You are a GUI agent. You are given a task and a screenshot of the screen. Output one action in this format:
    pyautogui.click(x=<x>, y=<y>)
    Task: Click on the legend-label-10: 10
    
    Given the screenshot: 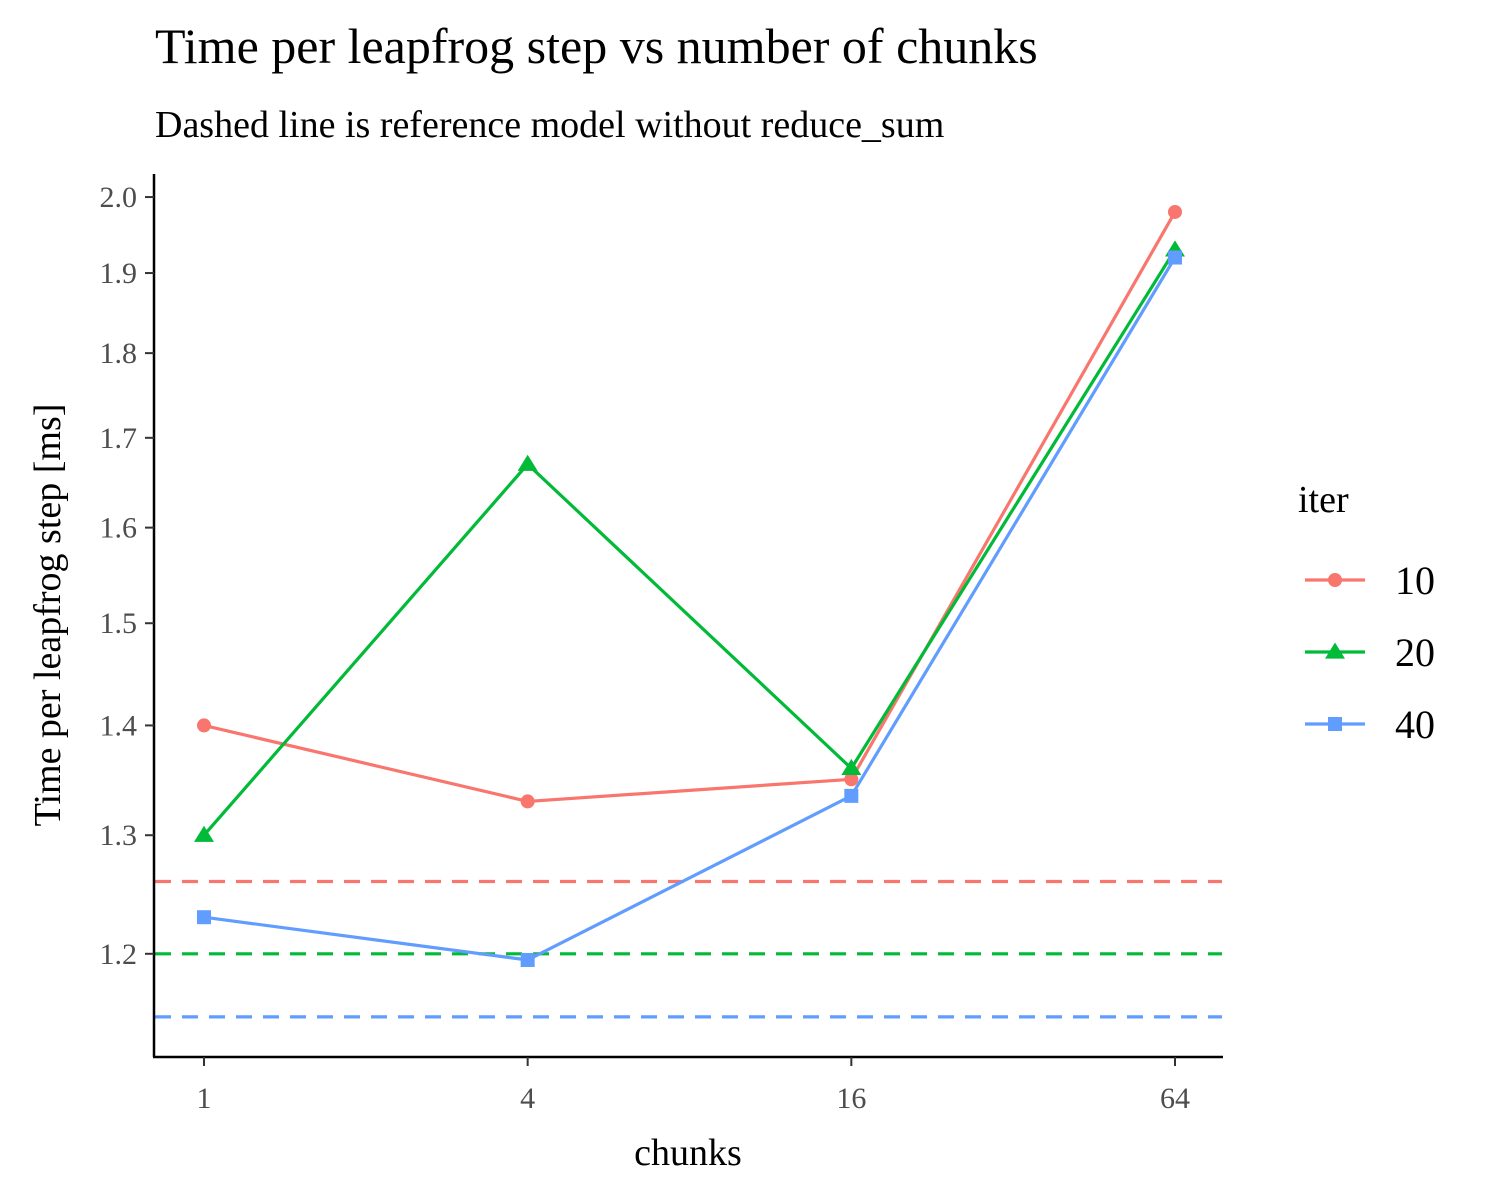 What is the action you would take?
    pyautogui.click(x=1415, y=580)
    